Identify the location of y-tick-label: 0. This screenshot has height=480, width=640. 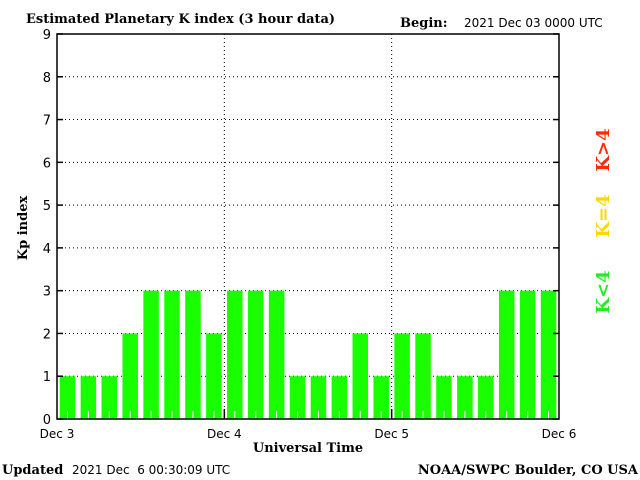
(47, 420).